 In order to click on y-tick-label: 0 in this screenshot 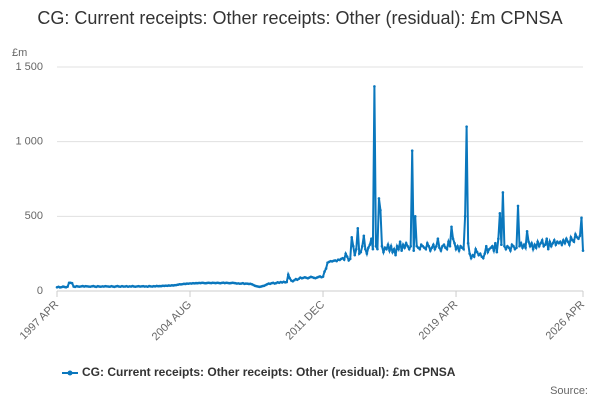, I will do `click(40, 291)`.